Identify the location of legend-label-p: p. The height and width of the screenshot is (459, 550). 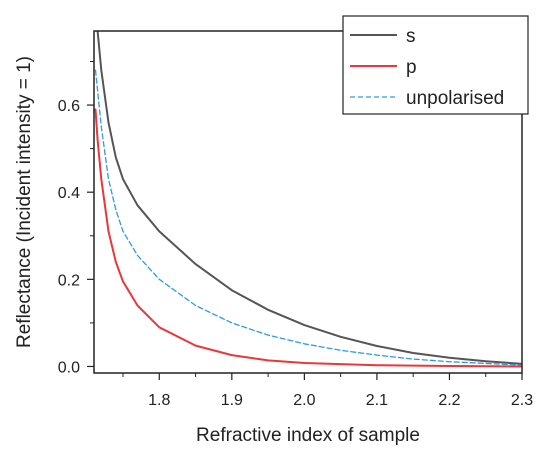
(411, 67).